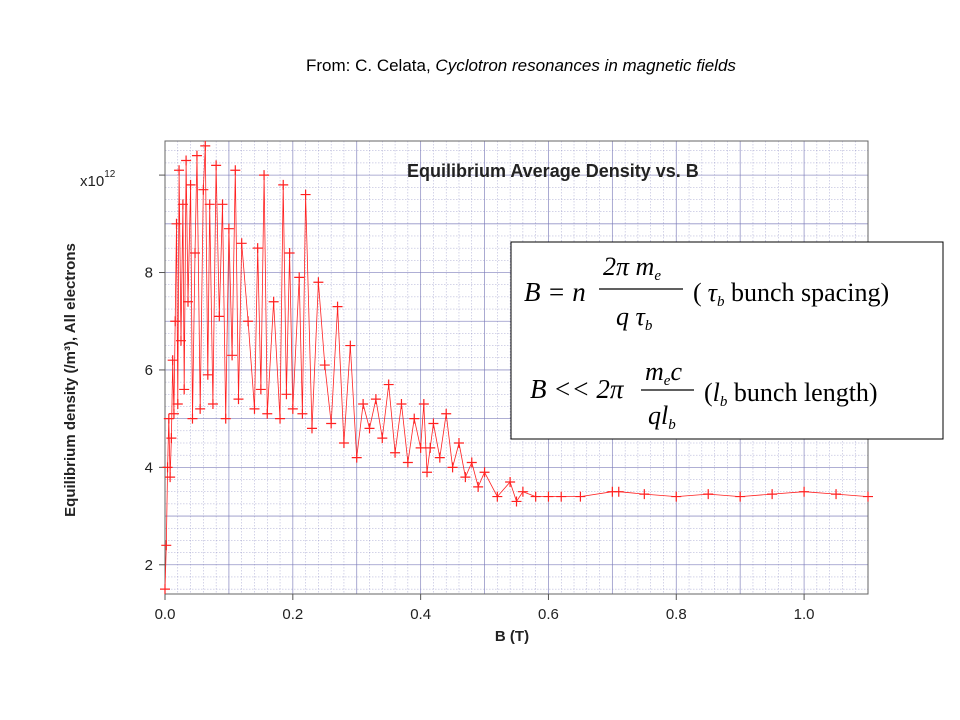  I want to click on y-tick-label: 8, so click(149, 273).